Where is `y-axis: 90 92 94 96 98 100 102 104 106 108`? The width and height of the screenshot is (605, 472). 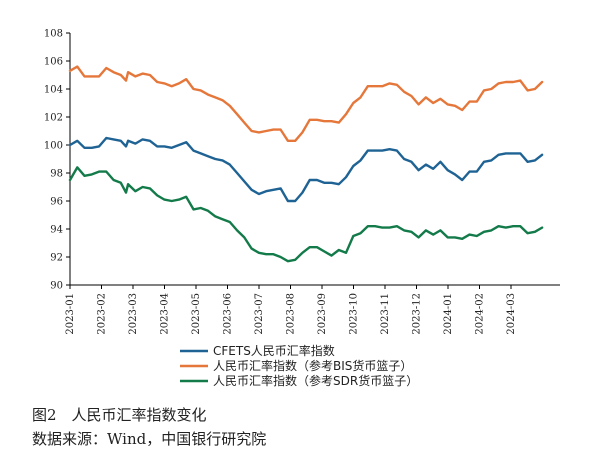 y-axis: 90 92 94 96 98 100 102 104 106 108 is located at coordinates (57, 160).